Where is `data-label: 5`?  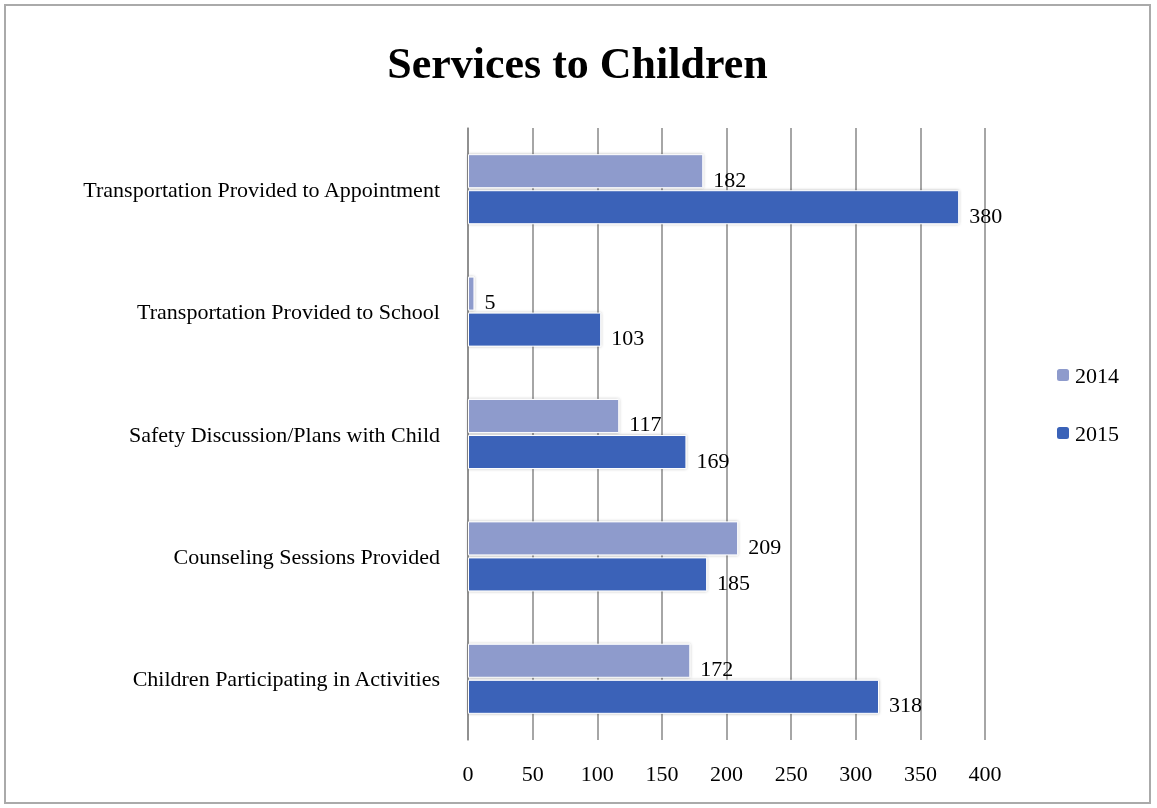 data-label: 5 is located at coordinates (490, 302).